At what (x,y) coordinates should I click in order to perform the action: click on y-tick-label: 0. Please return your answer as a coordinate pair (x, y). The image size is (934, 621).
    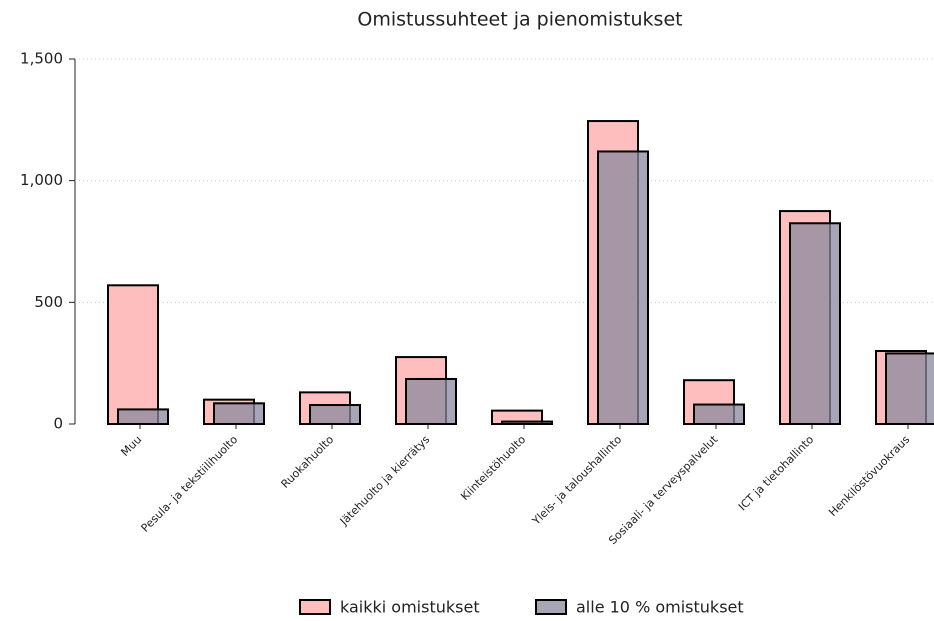
    Looking at the image, I should click on (58, 424).